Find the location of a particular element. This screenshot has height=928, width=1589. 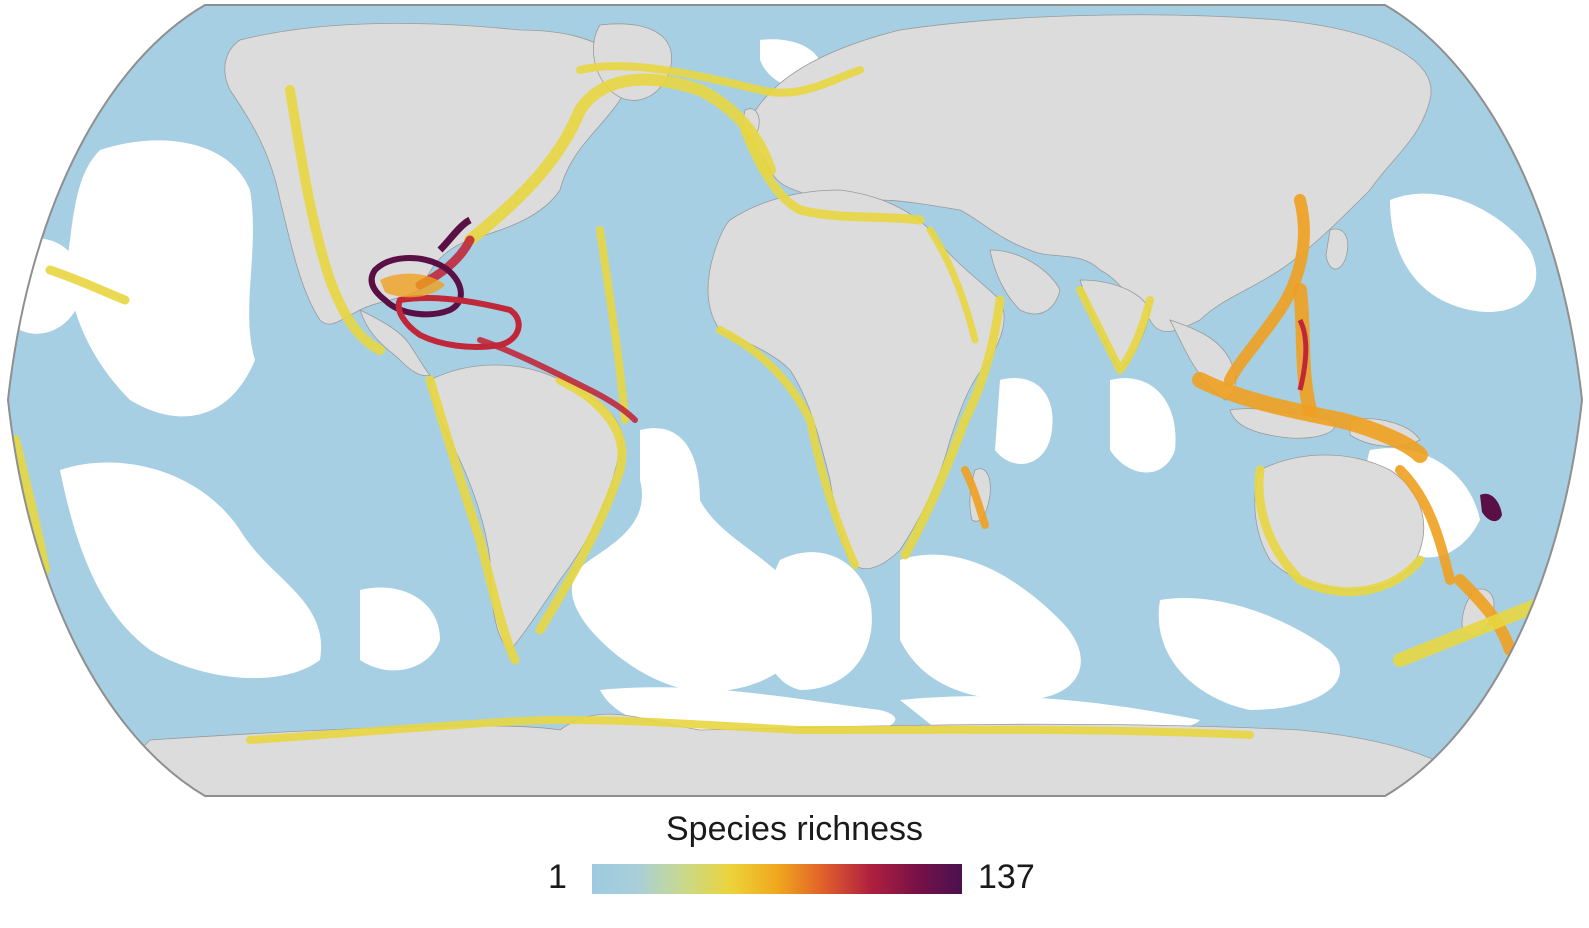

band-arctic-atlantic is located at coordinates (720, 79).